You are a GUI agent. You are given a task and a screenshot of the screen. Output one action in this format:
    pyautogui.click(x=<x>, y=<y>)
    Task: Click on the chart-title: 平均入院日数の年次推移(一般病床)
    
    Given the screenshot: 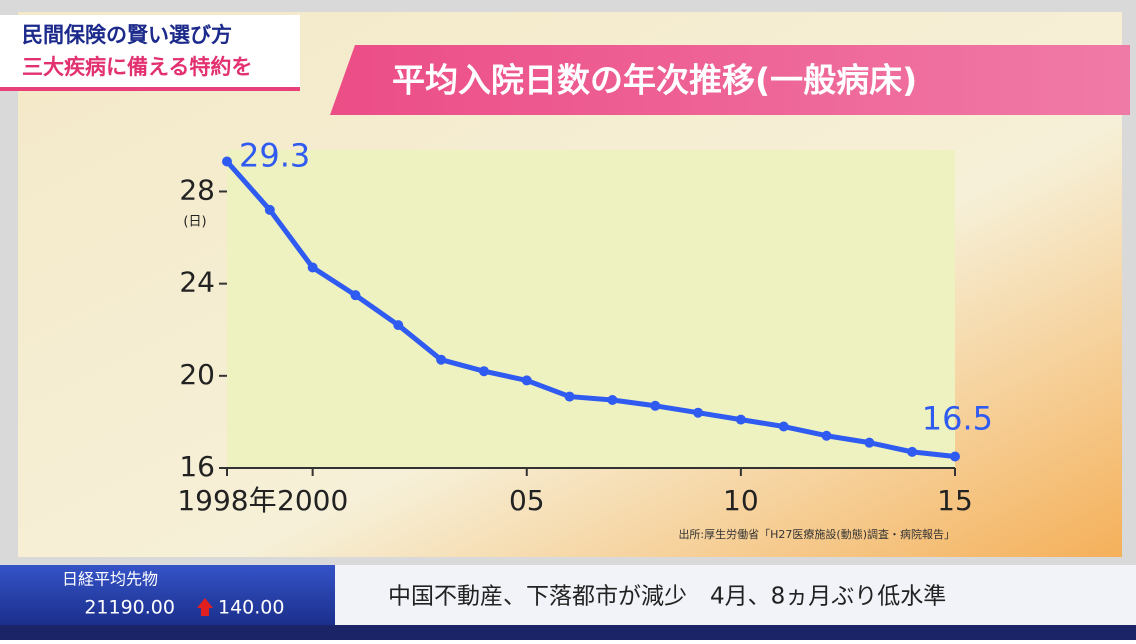 What is the action you would take?
    pyautogui.click(x=654, y=80)
    